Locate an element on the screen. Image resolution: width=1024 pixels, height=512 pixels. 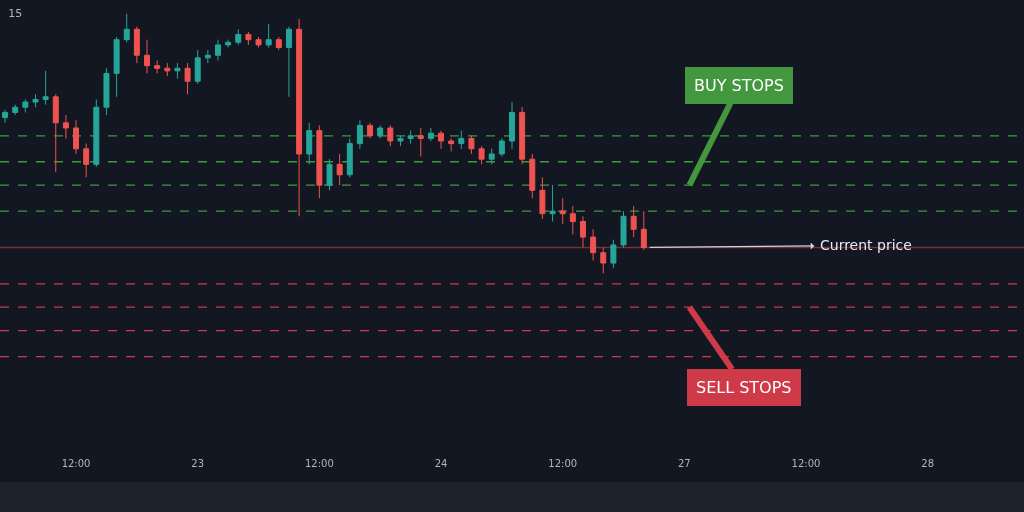
ref-line-label: SELL STOPS is located at coordinates (744, 387).